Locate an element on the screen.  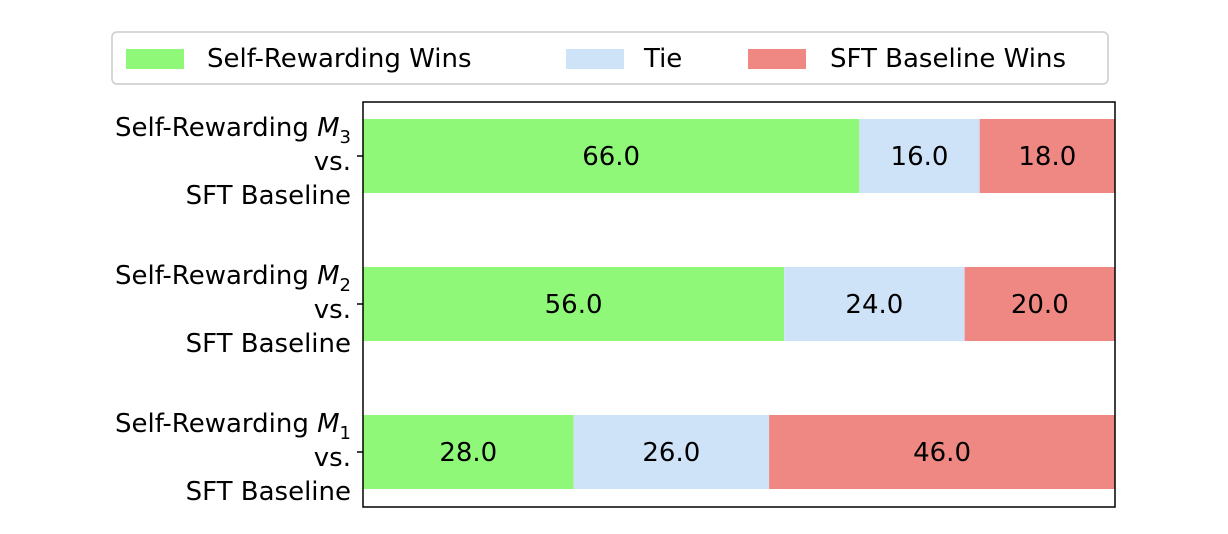
bar-value-label: 24.0 is located at coordinates (874, 305).